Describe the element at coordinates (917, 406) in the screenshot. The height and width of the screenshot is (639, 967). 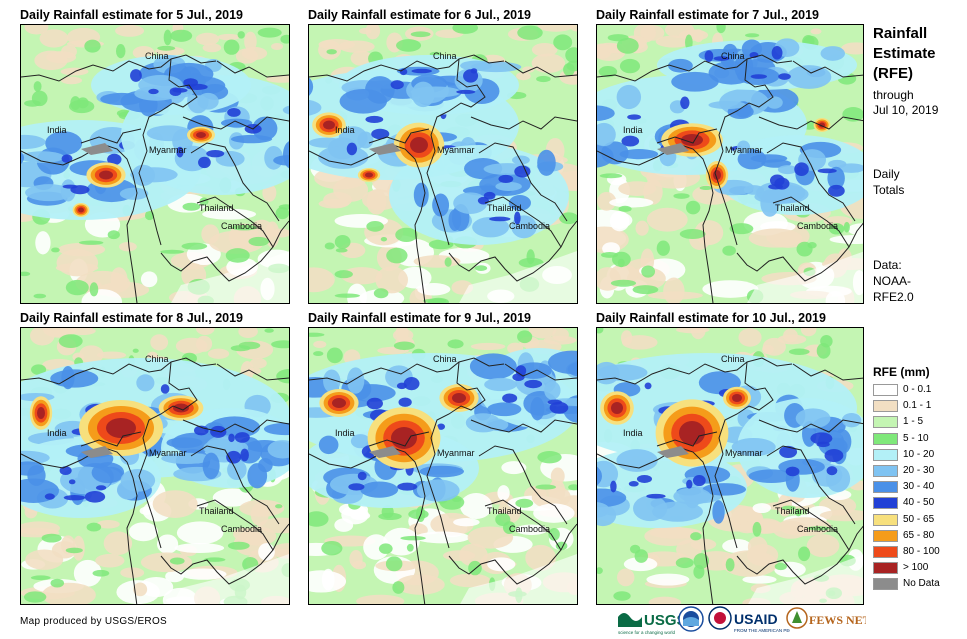
I see `legend-label: 0.1 - 1` at that location.